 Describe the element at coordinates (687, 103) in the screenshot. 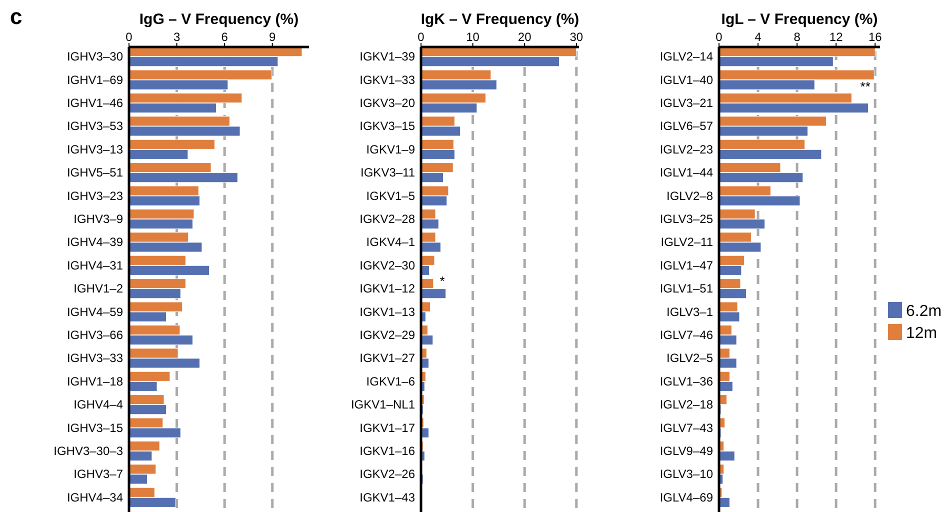

I see `y-tick-label: IGLV3–21` at that location.